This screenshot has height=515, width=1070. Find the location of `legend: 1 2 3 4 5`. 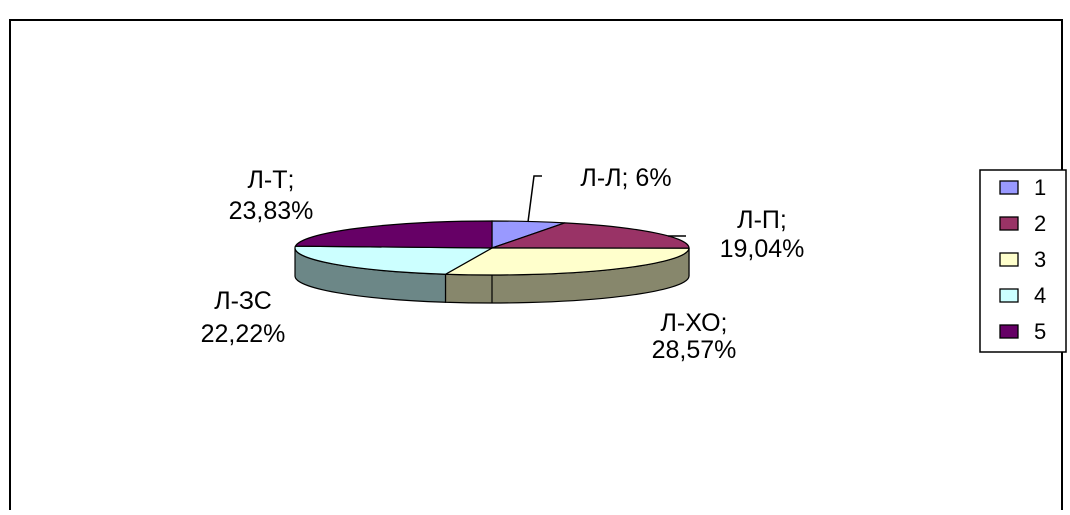

legend: 1 2 3 4 5 is located at coordinates (1023, 261).